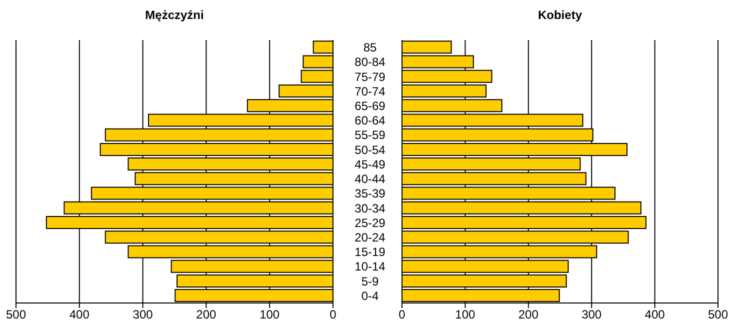 The image size is (731, 332). What do you see at coordinates (370, 295) in the screenshot?
I see `y-tick-label: 0-4` at bounding box center [370, 295].